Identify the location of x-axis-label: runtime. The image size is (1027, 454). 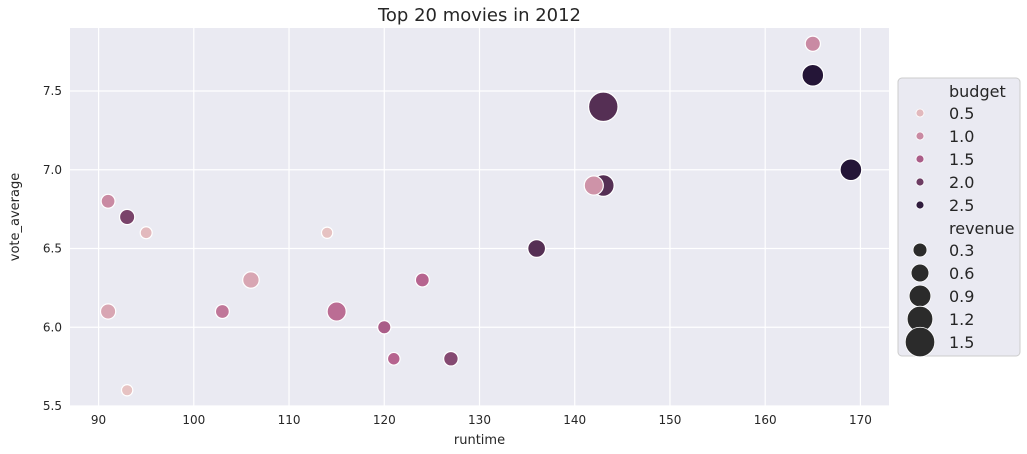
(479, 440).